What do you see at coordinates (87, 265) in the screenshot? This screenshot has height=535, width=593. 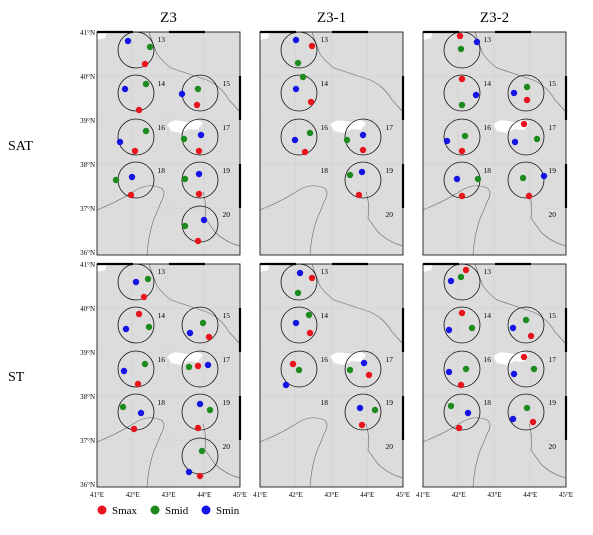 I see `lat-label: 41°N` at bounding box center [87, 265].